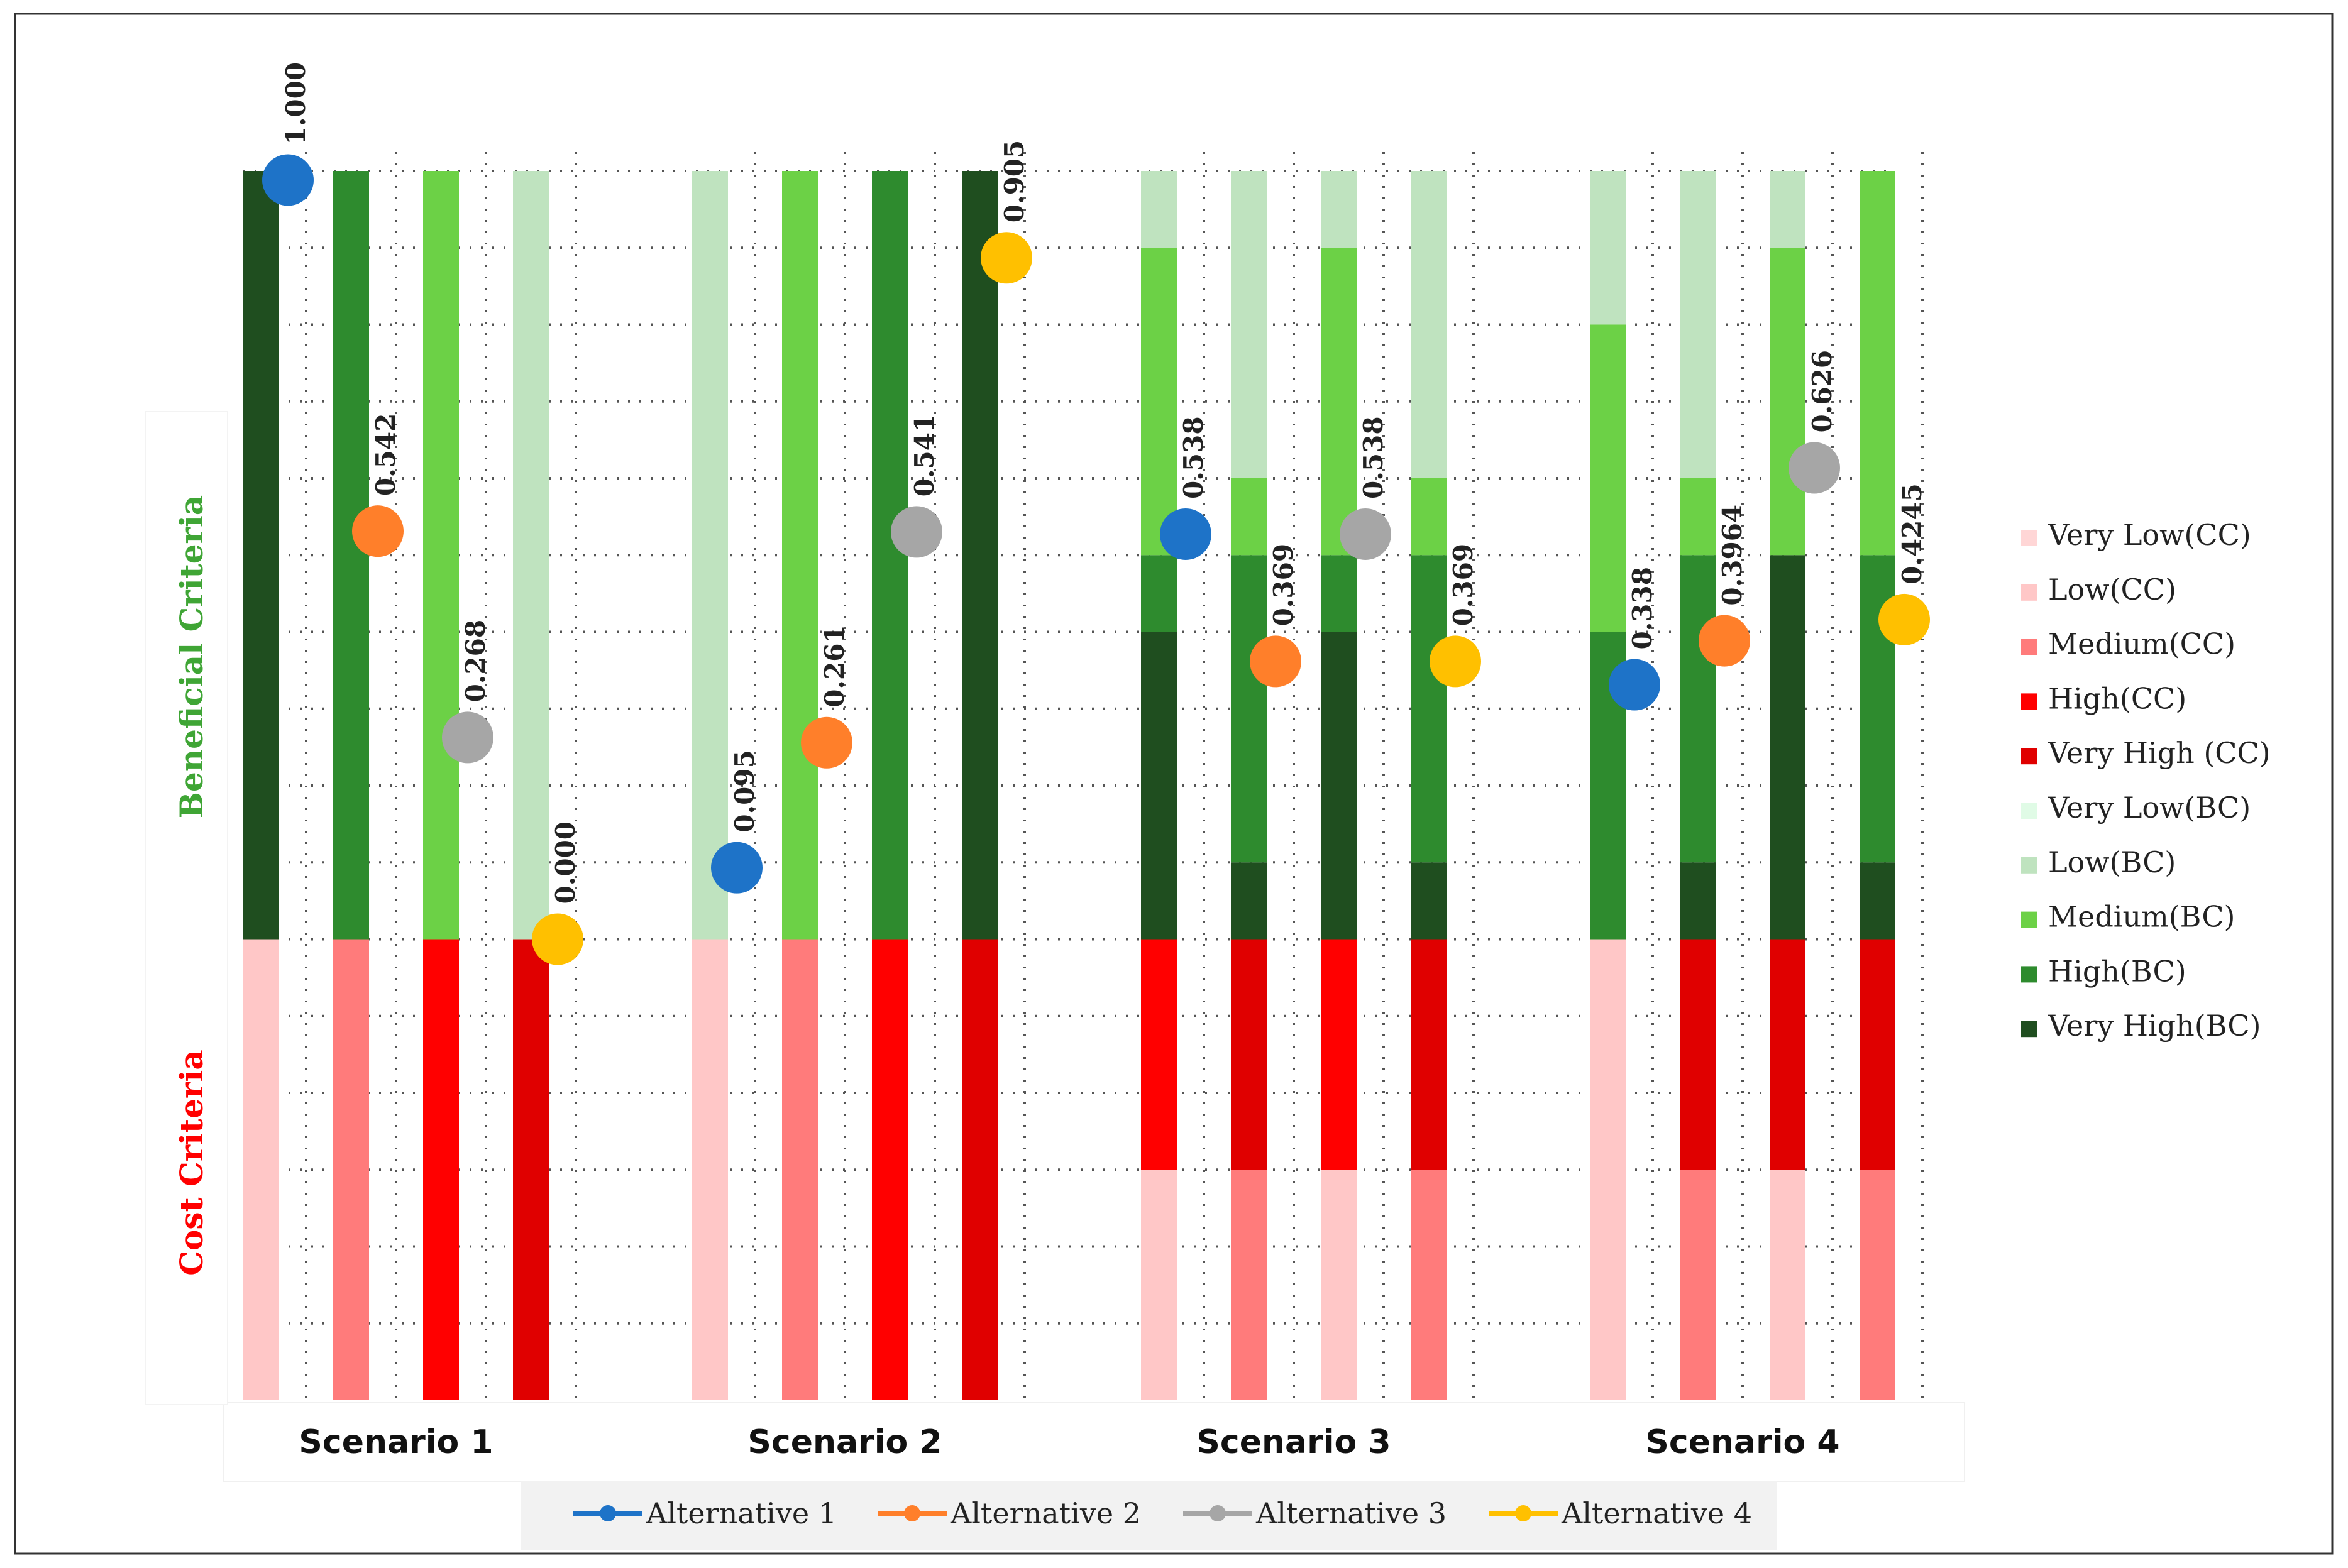  What do you see at coordinates (2142, 644) in the screenshot?
I see `legend-label: Medium(CC)` at bounding box center [2142, 644].